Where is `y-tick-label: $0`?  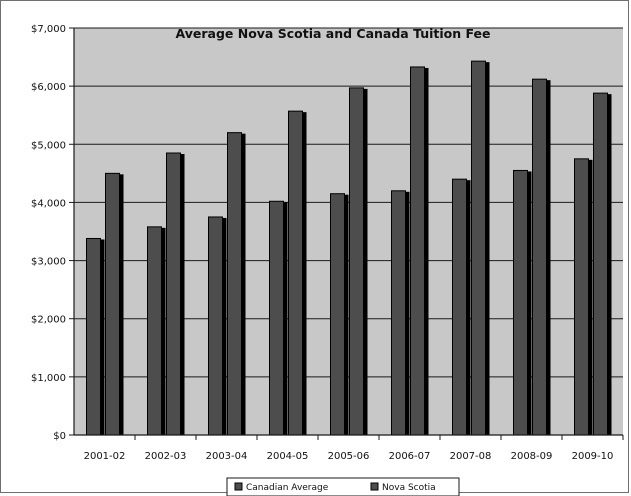 y-tick-label: $0 is located at coordinates (59, 436).